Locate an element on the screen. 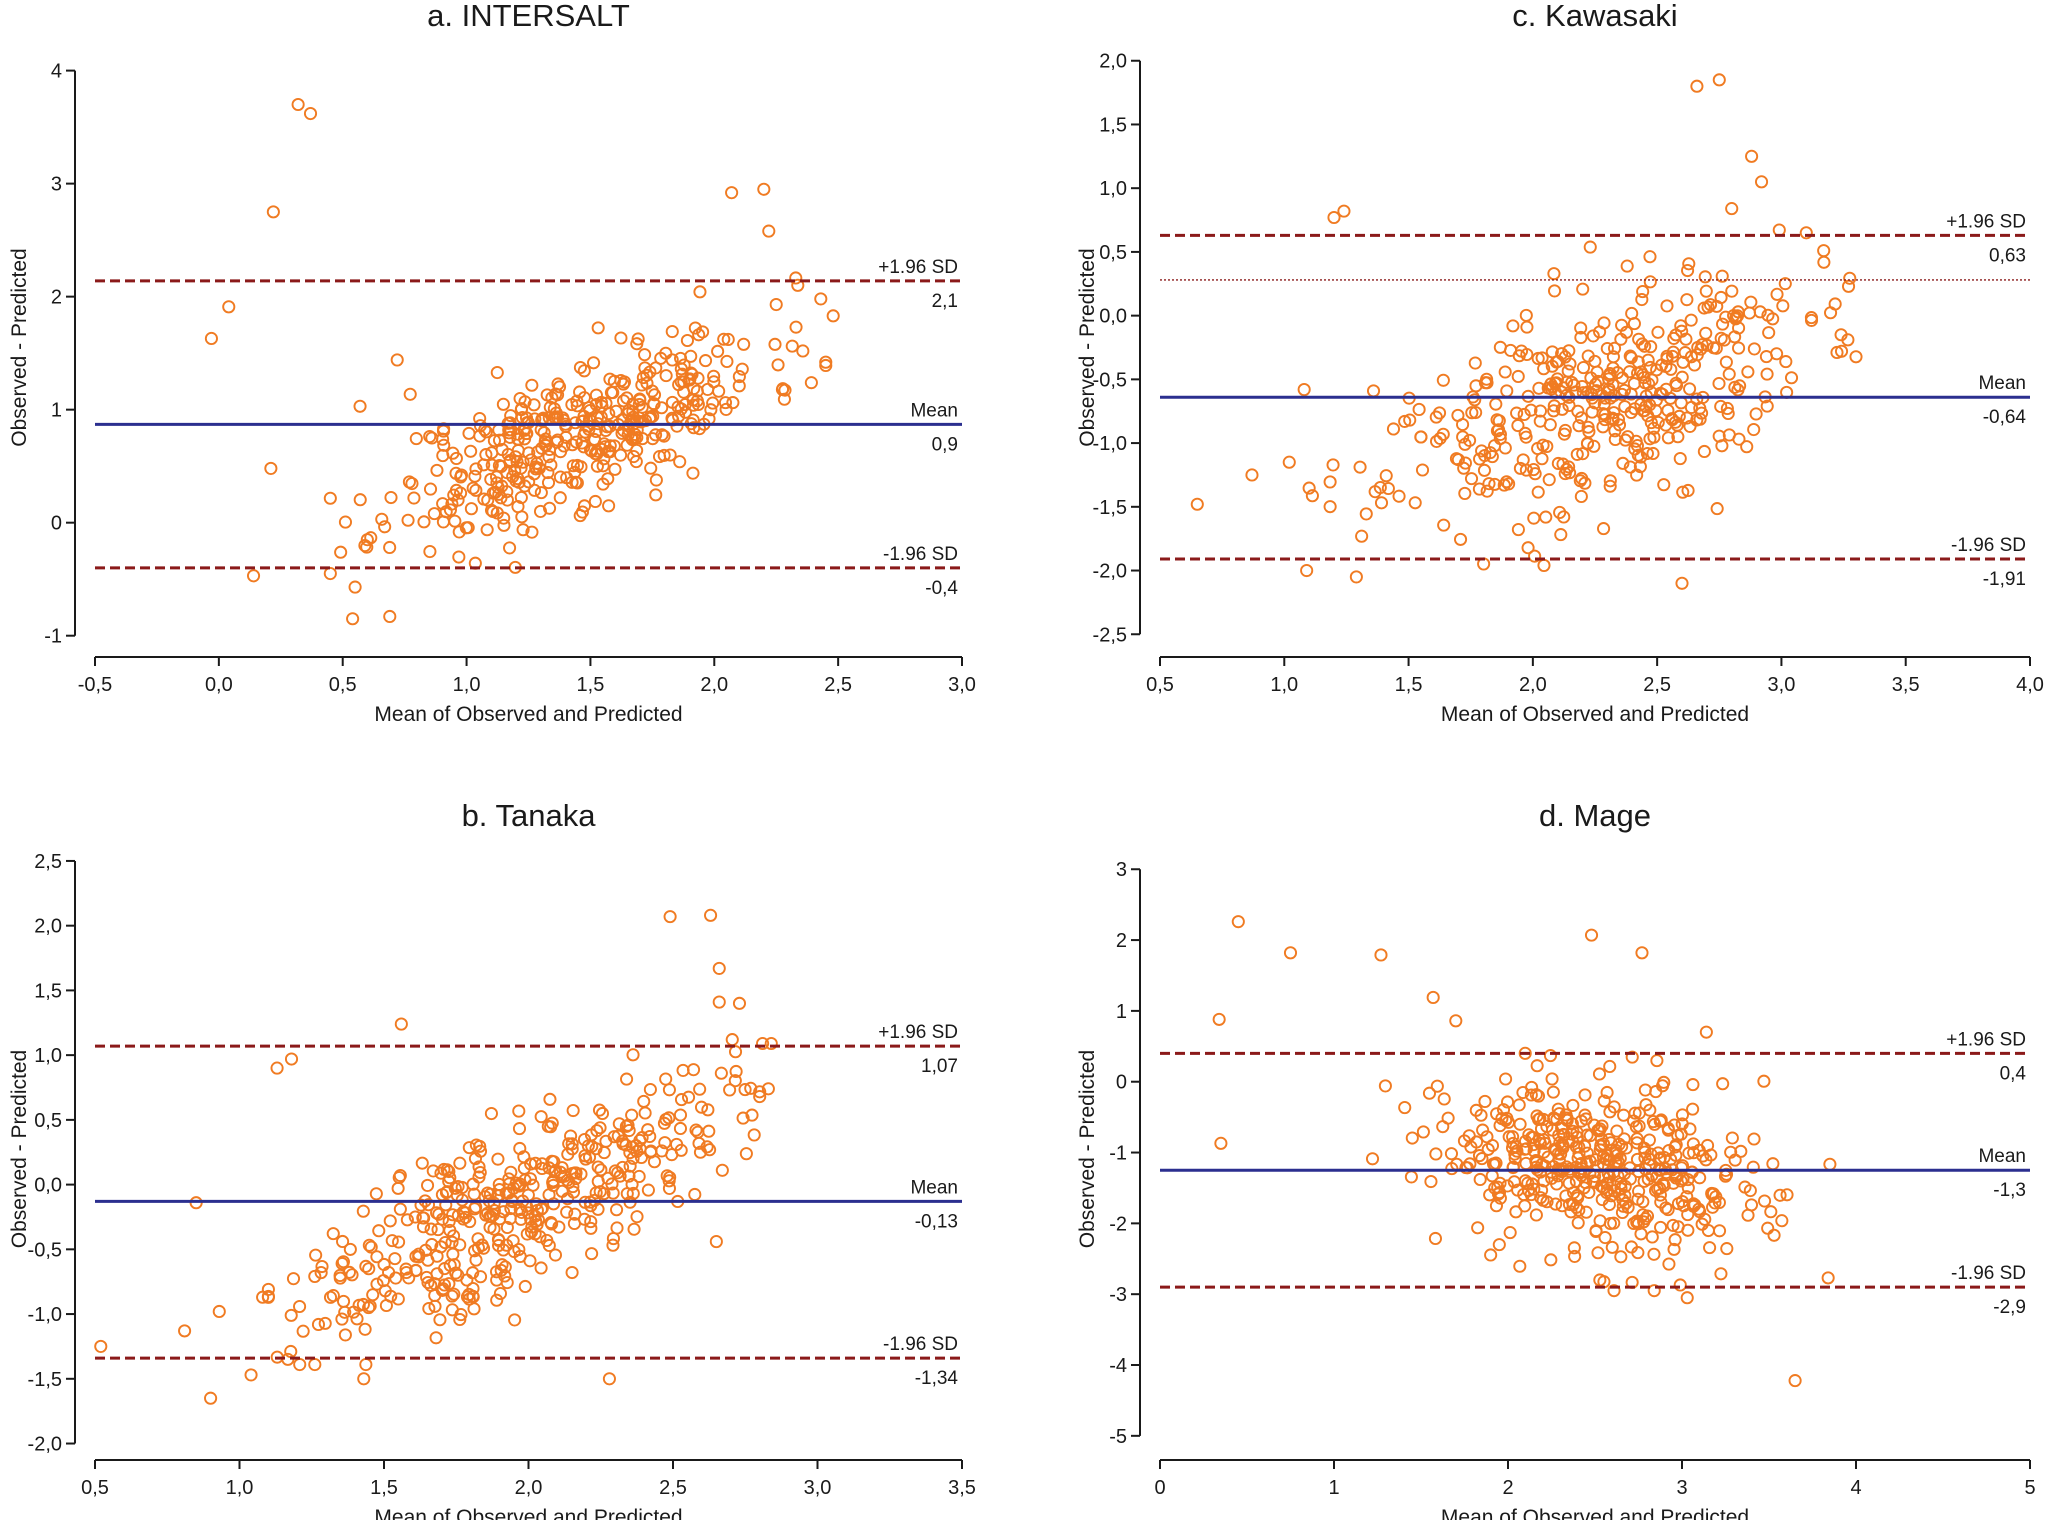  y-tick-label: -0,5 is located at coordinates (1110, 380).